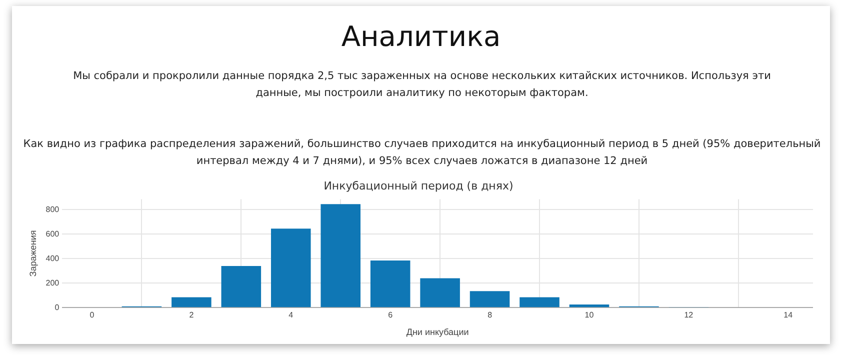 This screenshot has width=850, height=360. Describe the element at coordinates (92, 315) in the screenshot. I see `x-tick-label: 0` at that location.